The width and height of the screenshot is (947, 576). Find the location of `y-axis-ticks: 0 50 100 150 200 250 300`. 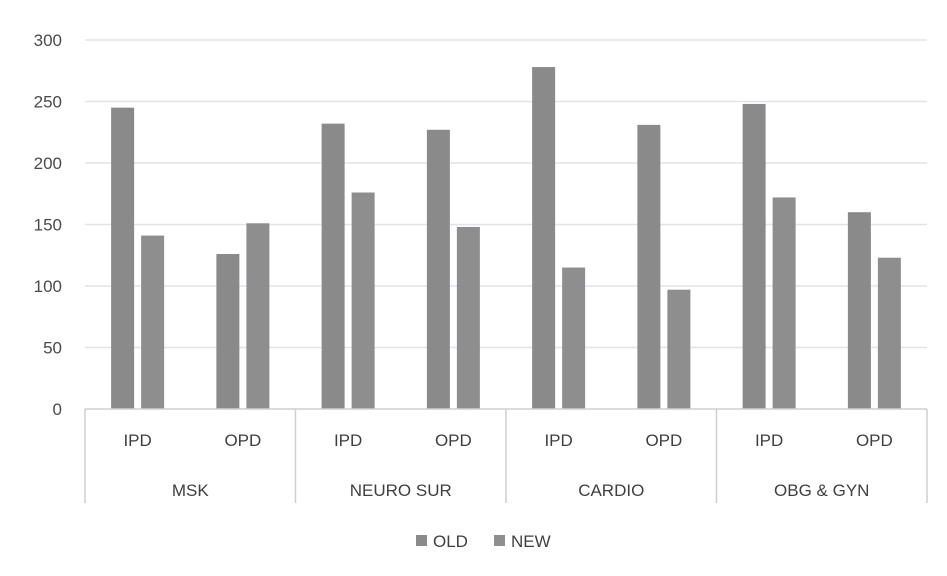

y-axis-ticks: 0 50 100 150 200 250 300 is located at coordinates (48, 225).